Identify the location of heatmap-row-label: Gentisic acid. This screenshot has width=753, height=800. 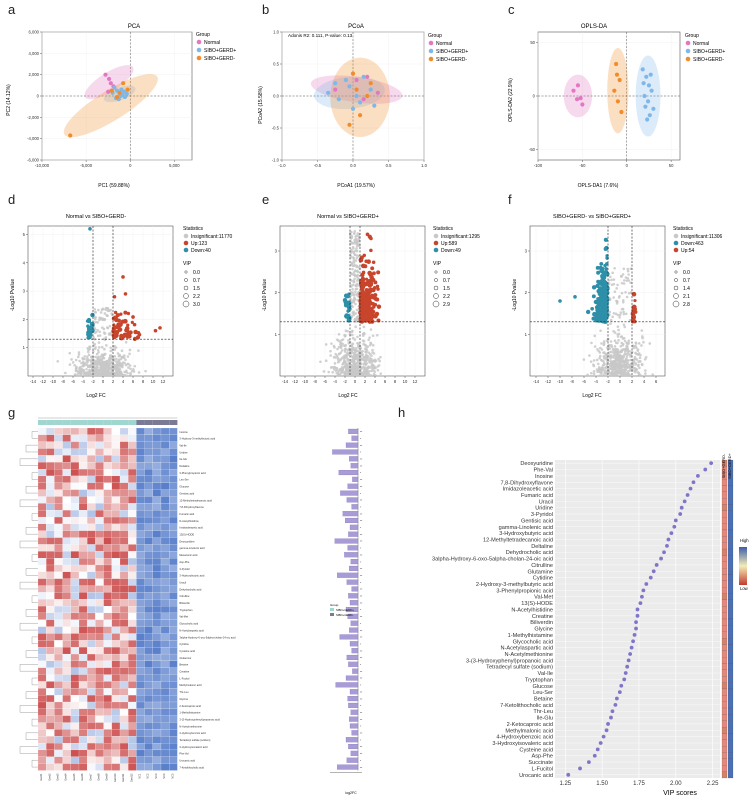
(186, 493).